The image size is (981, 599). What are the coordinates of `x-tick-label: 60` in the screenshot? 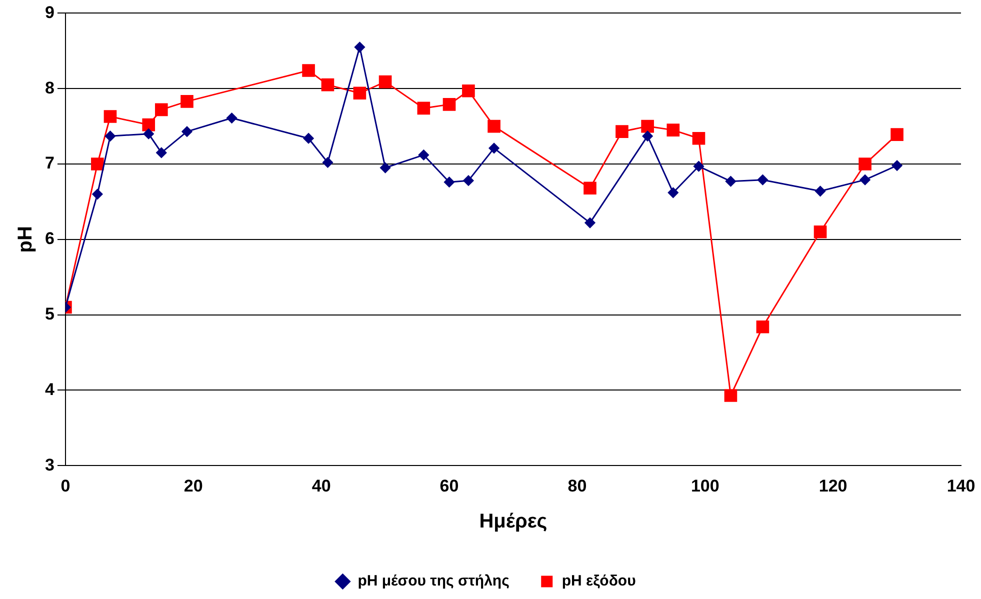 It's located at (449, 486).